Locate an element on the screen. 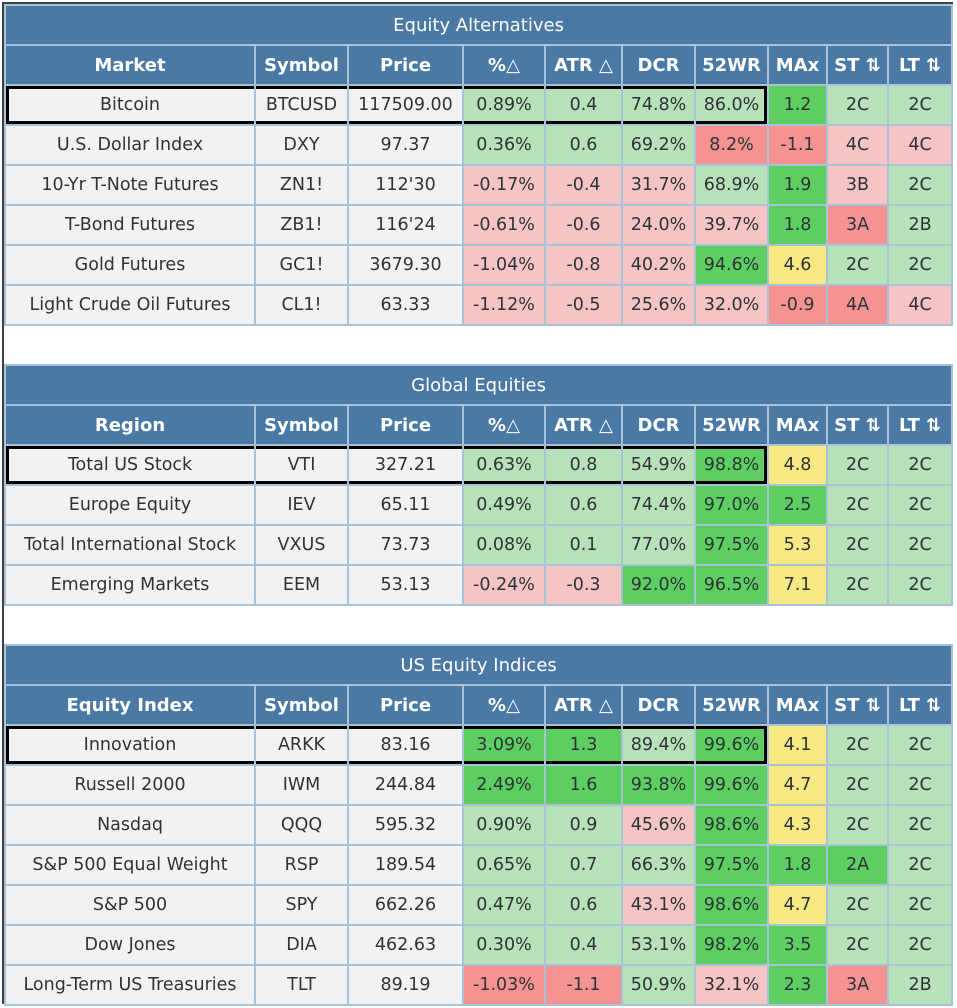 The image size is (957, 1008). cell-st: 3A is located at coordinates (857, 985).